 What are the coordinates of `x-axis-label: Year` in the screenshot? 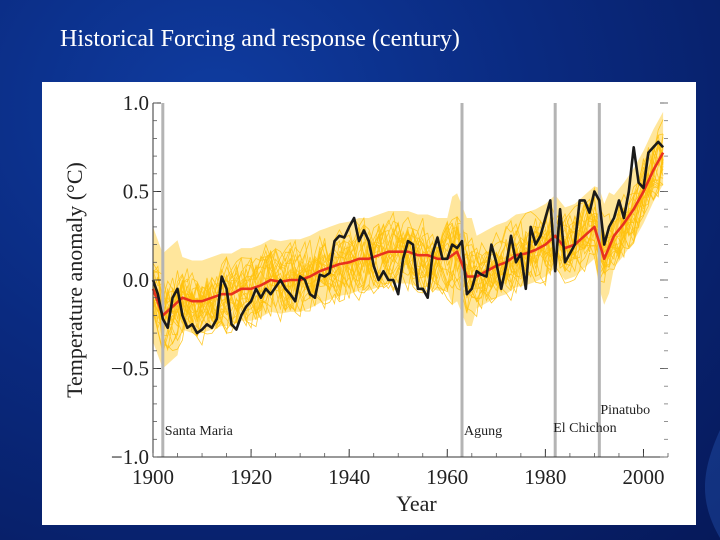 It's located at (416, 503).